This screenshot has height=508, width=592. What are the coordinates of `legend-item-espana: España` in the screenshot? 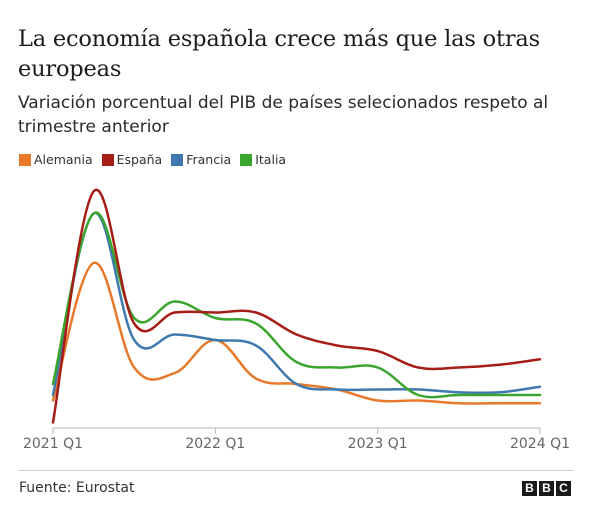 It's located at (132, 159).